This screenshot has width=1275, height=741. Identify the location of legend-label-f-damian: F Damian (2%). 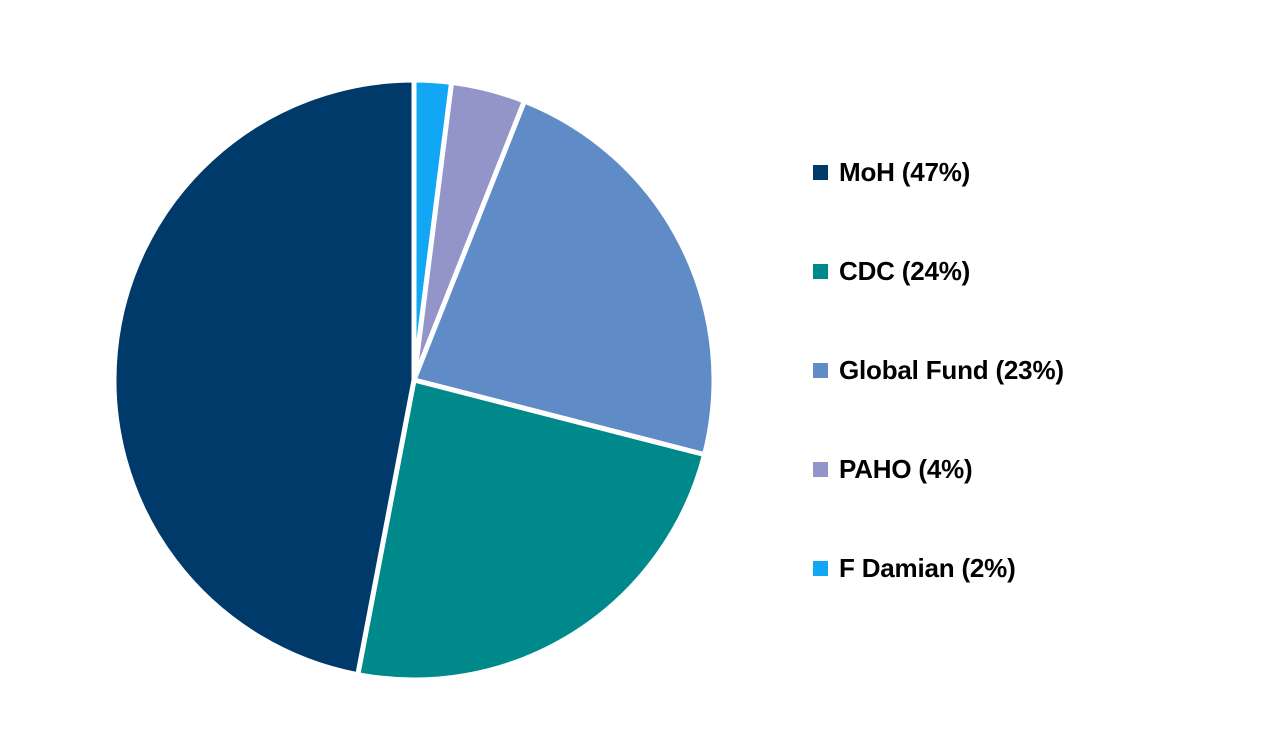
(927, 567).